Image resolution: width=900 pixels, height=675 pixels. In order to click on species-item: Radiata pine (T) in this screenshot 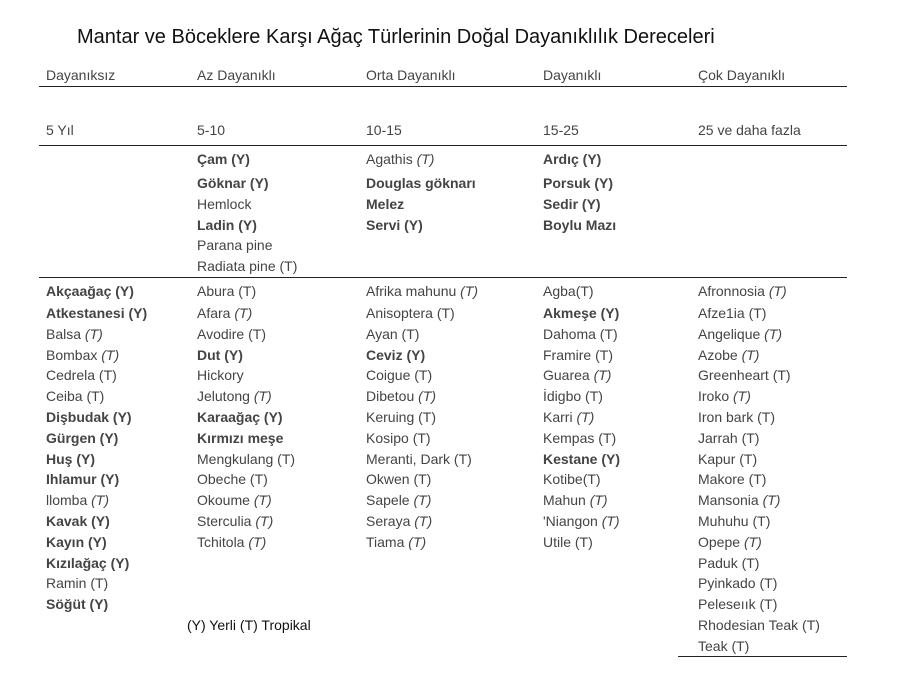, I will do `click(247, 266)`.